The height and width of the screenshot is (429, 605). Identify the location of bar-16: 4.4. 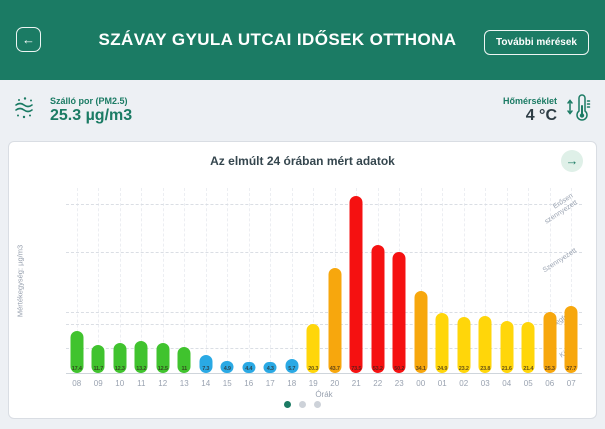
(249, 367).